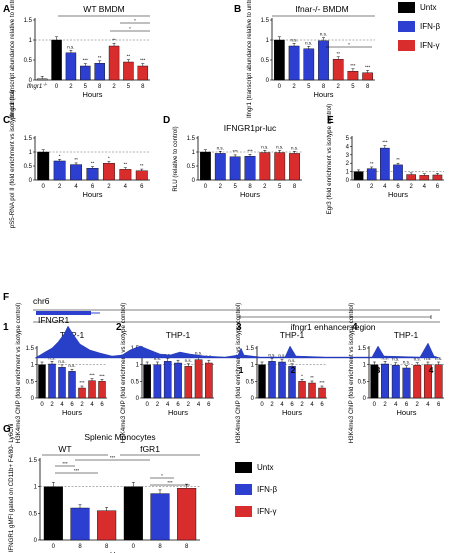 This screenshot has height=553, width=474. Describe the element at coordinates (33, 399) in the screenshot. I see `F1-ytick-label: 0` at that location.